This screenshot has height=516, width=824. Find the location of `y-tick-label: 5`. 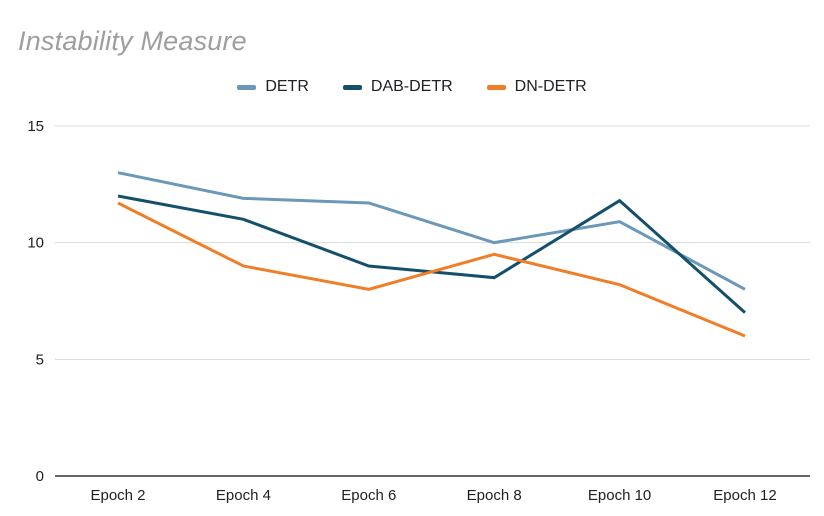

y-tick-label: 5 is located at coordinates (40, 359).